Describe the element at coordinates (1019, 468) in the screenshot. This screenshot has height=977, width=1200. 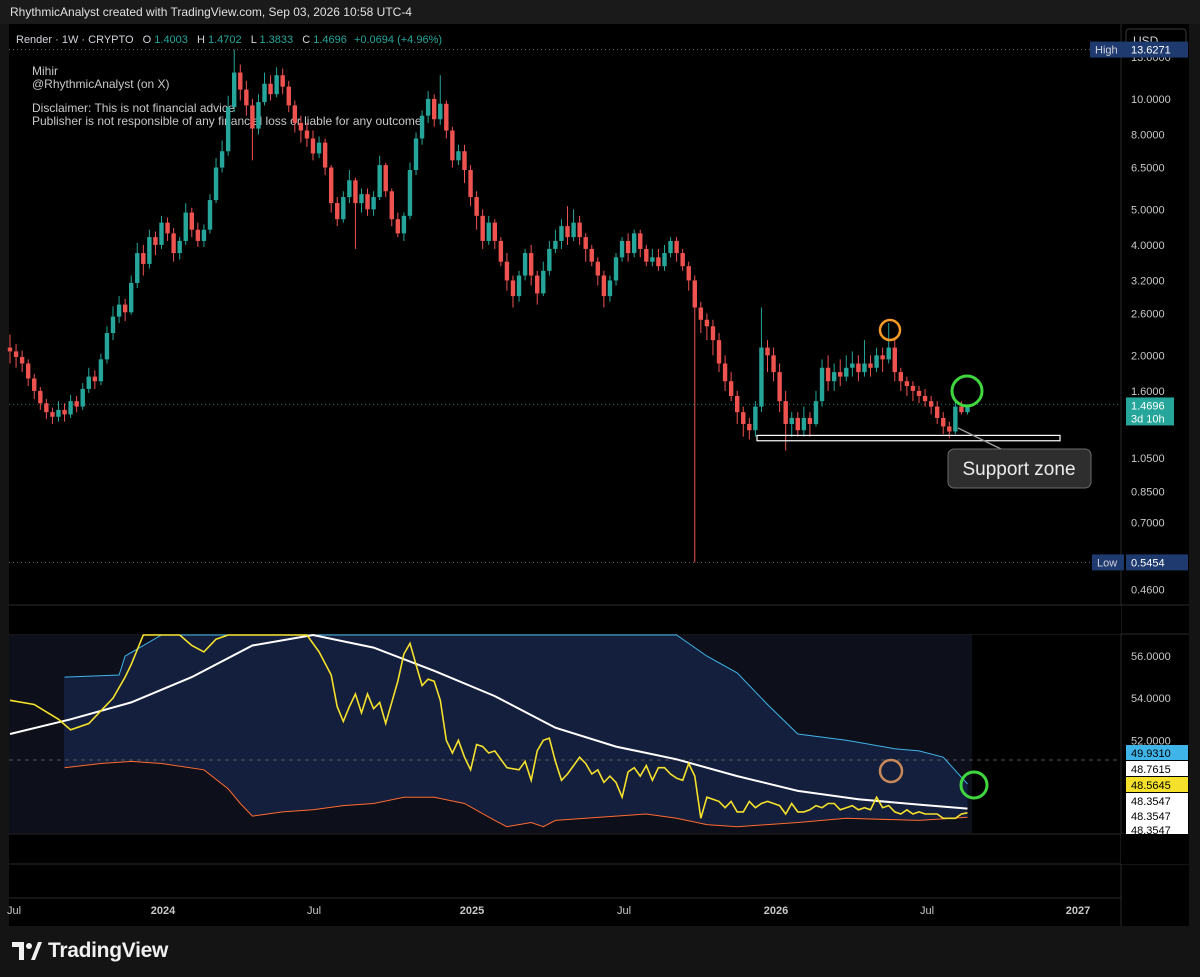
I see `support-zone-callout` at that location.